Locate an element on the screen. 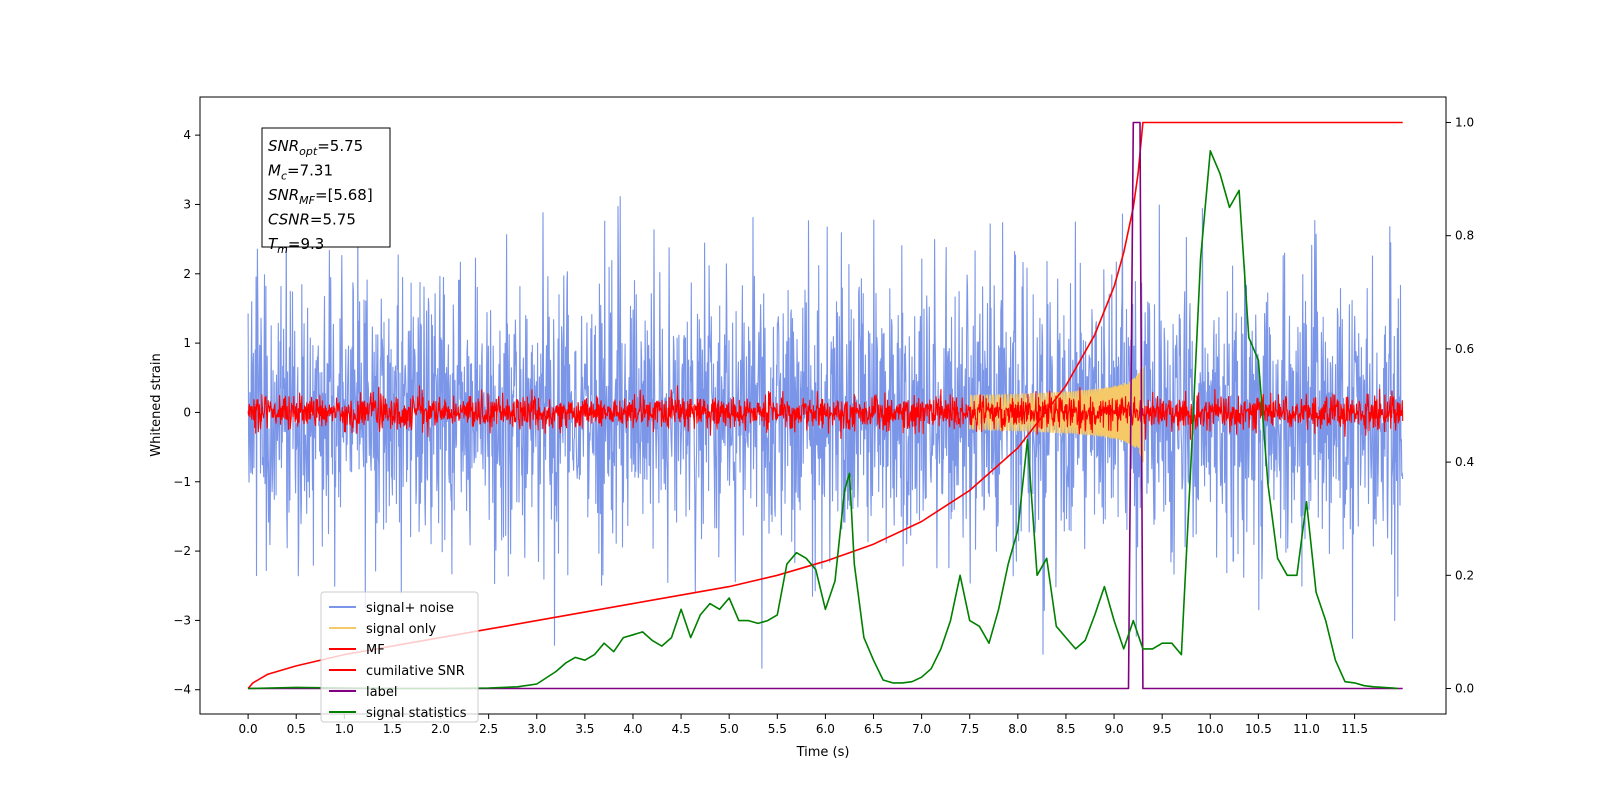 Image resolution: width=1600 pixels, height=800 pixels. legend-label: MF is located at coordinates (375, 650).